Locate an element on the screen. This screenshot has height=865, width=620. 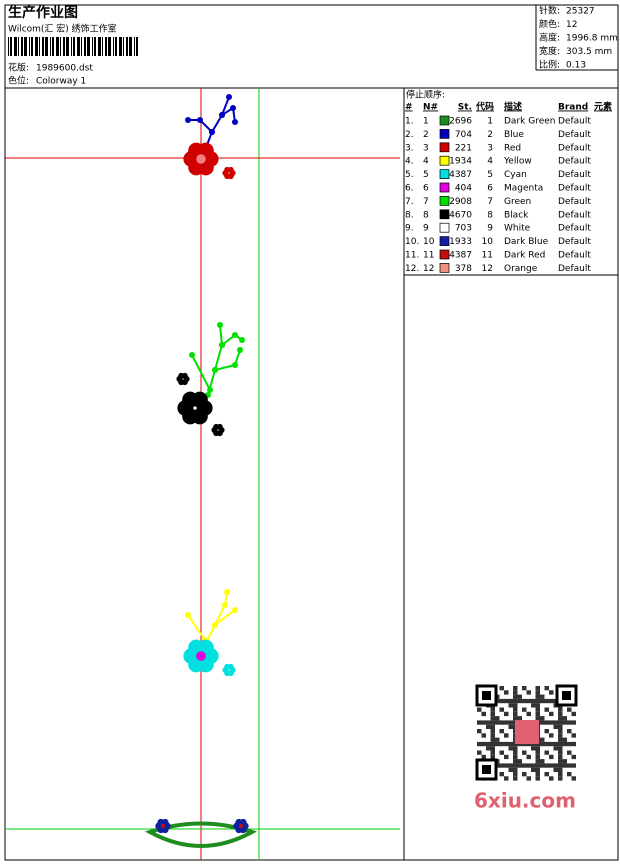
row-description: Black is located at coordinates (516, 215).